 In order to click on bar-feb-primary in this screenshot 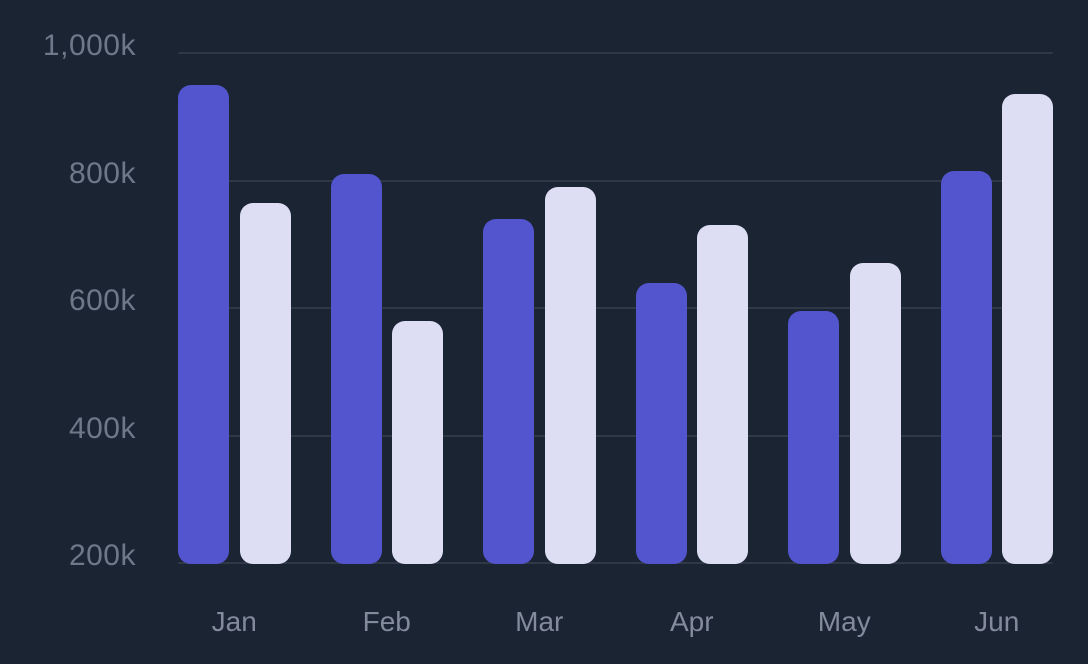, I will do `click(356, 369)`.